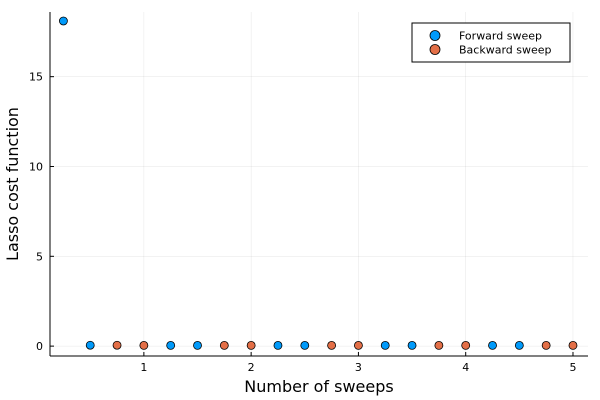  I want to click on y-tick-label: 15, so click(36, 77).